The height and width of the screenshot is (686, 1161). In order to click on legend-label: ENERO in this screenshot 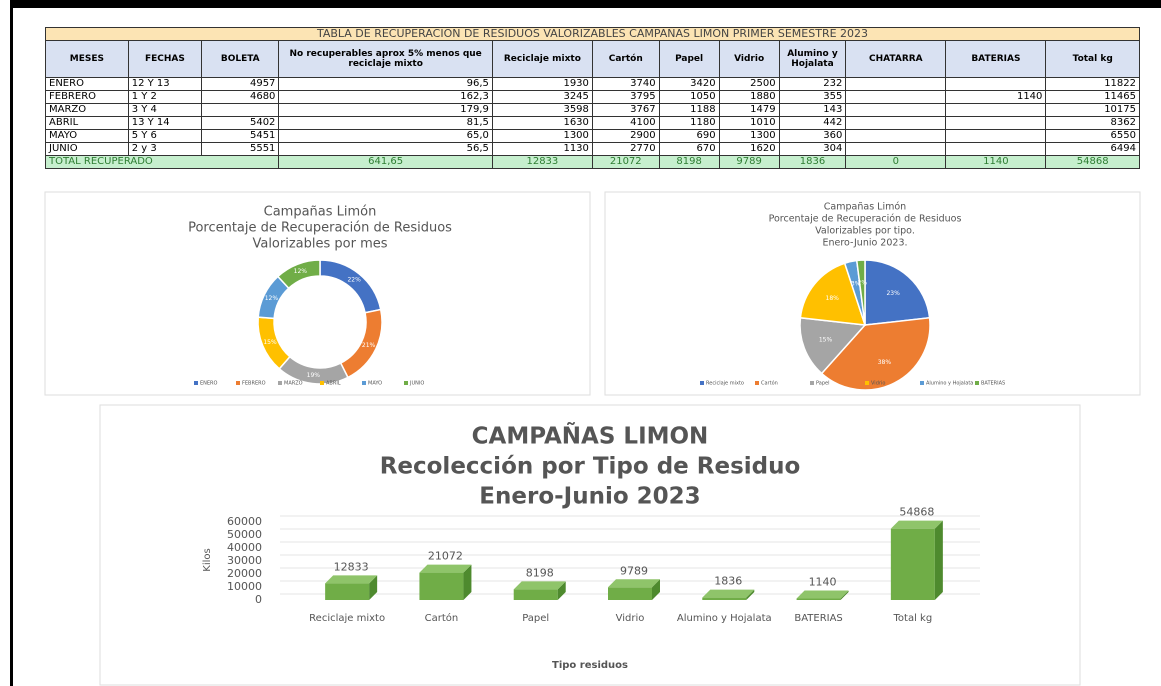, I will do `click(209, 384)`.